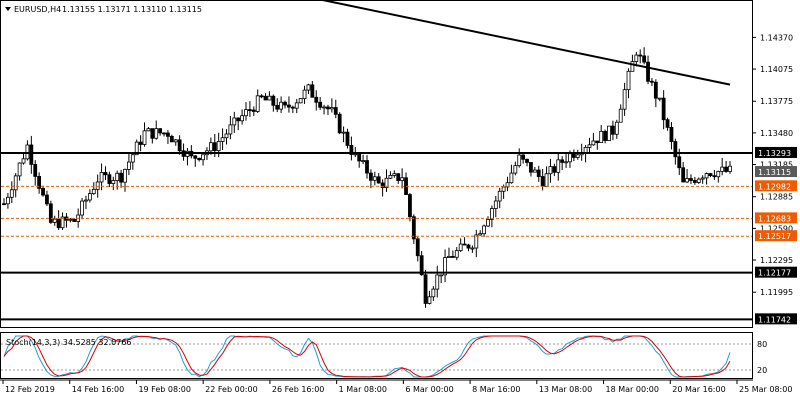  Describe the element at coordinates (565, 389) in the screenshot. I see `time-tick-label: 13 Mar 08:00` at that location.